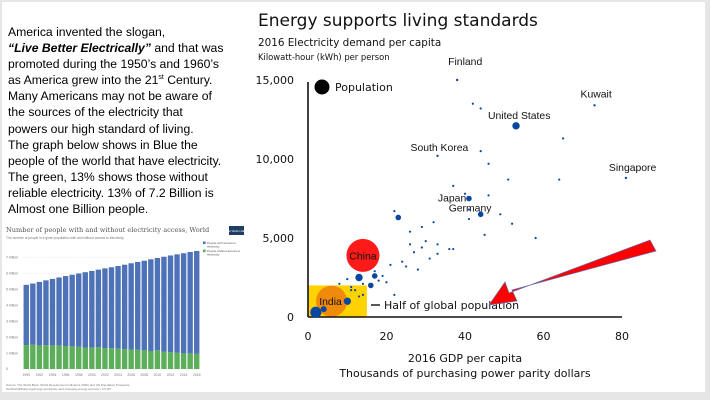  Describe the element at coordinates (171, 375) in the screenshot. I see `mini-x-tick: 2012` at that location.